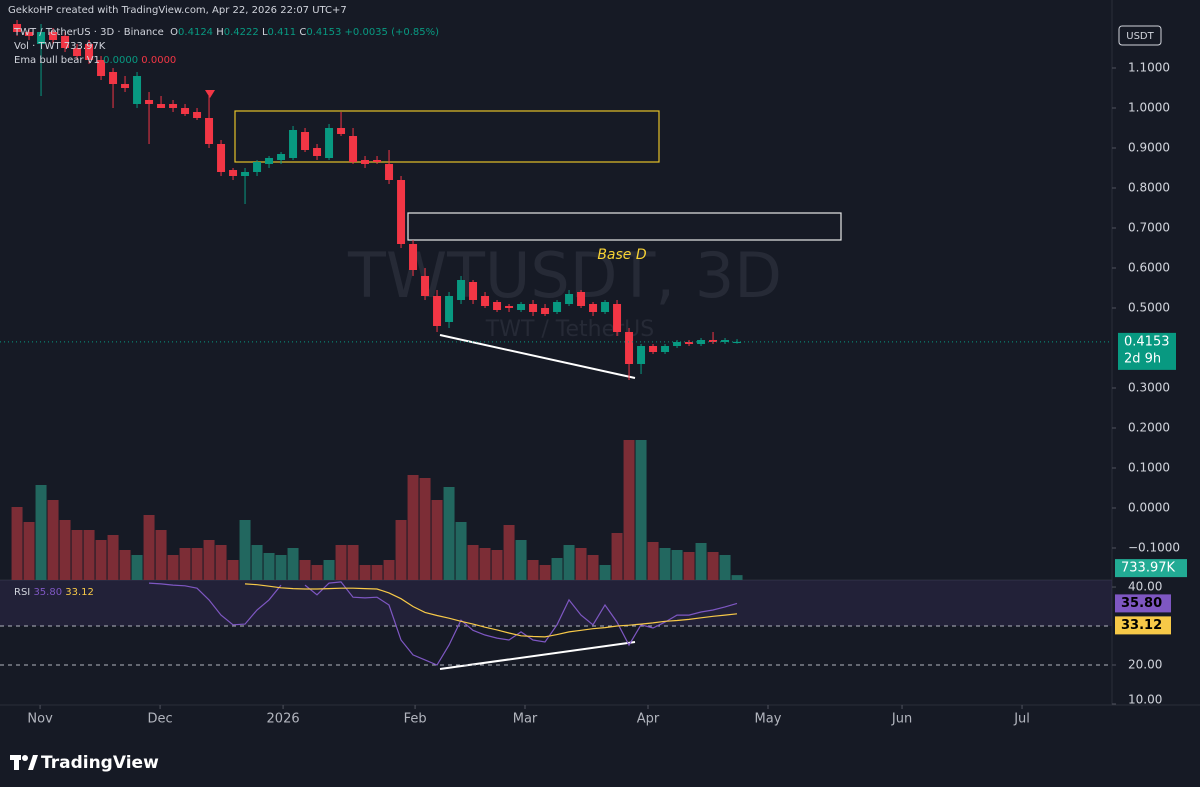  I want to click on x-tick-label: Apr, so click(648, 719).